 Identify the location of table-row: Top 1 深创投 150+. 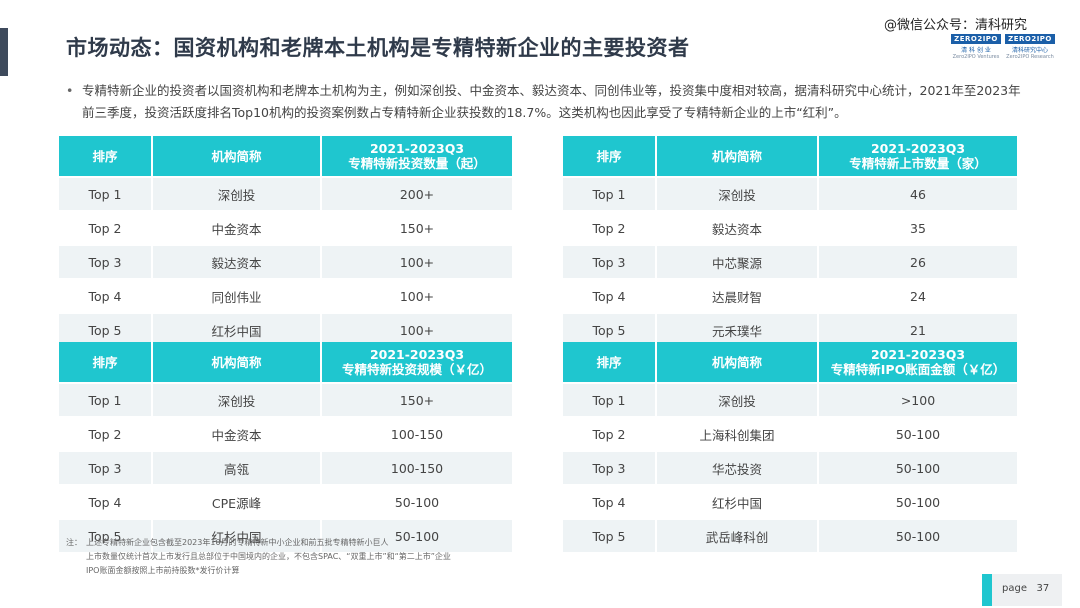
(285, 399).